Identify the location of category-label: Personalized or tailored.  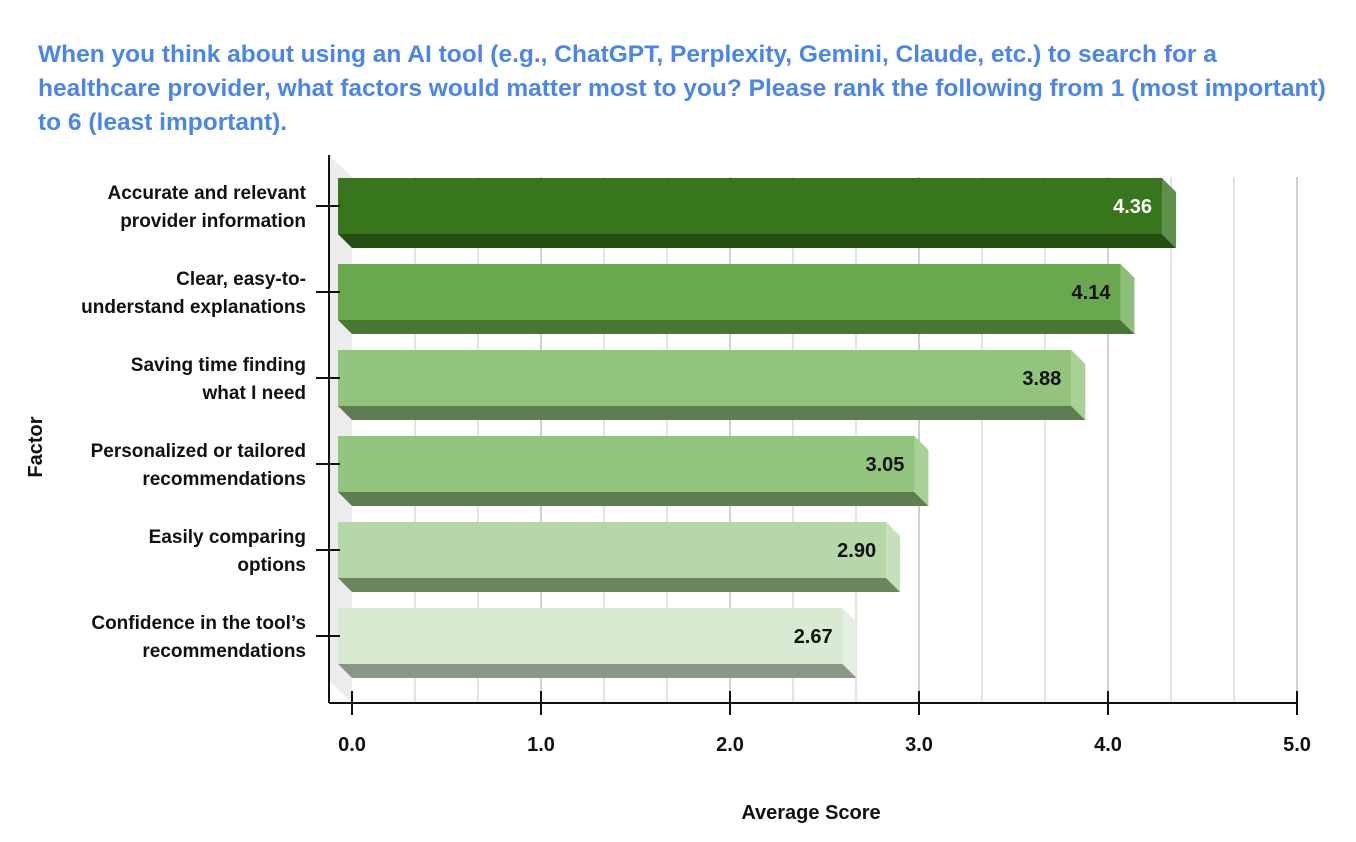
(198, 451).